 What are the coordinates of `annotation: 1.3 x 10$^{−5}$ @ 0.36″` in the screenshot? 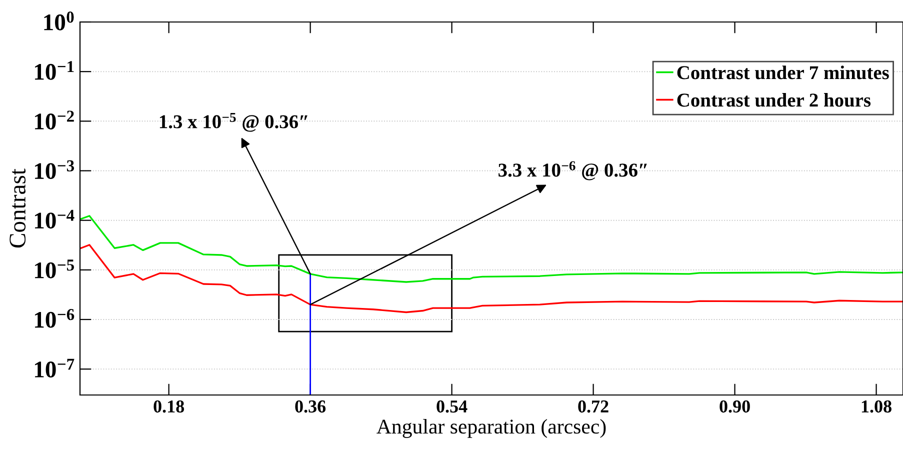 It's located at (234, 122).